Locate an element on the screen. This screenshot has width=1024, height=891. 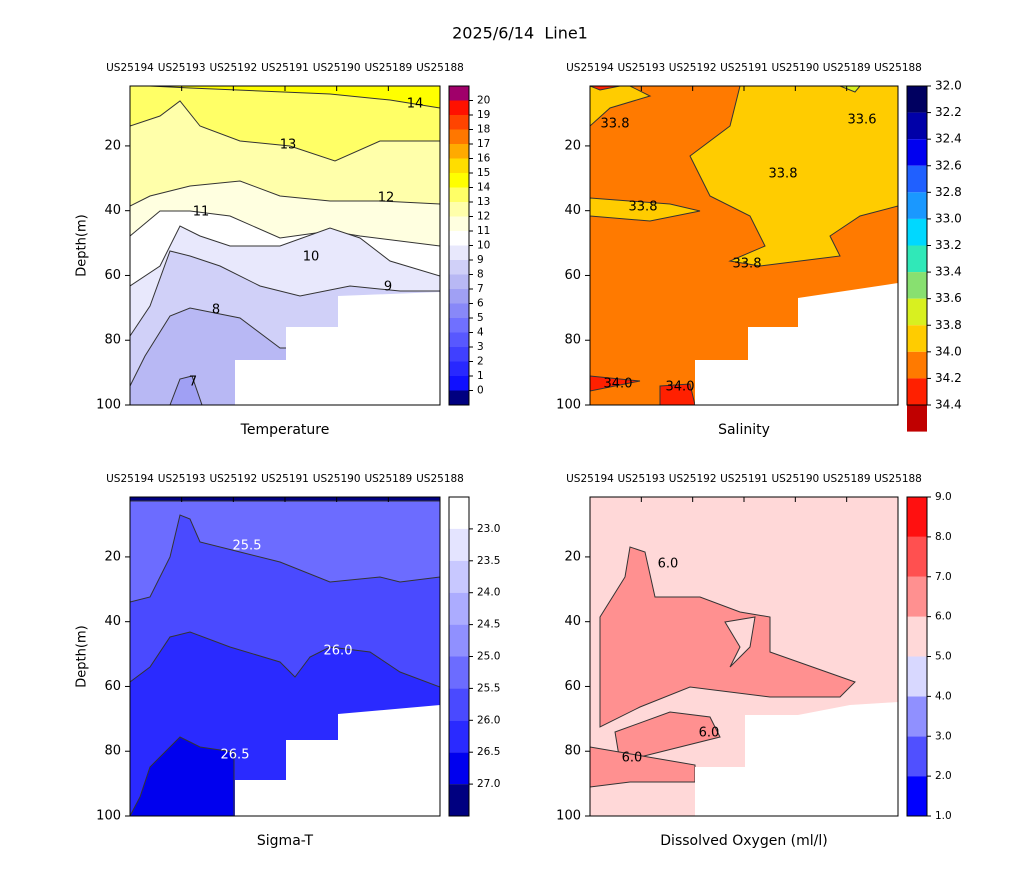
contour-label: 12 is located at coordinates (386, 198).